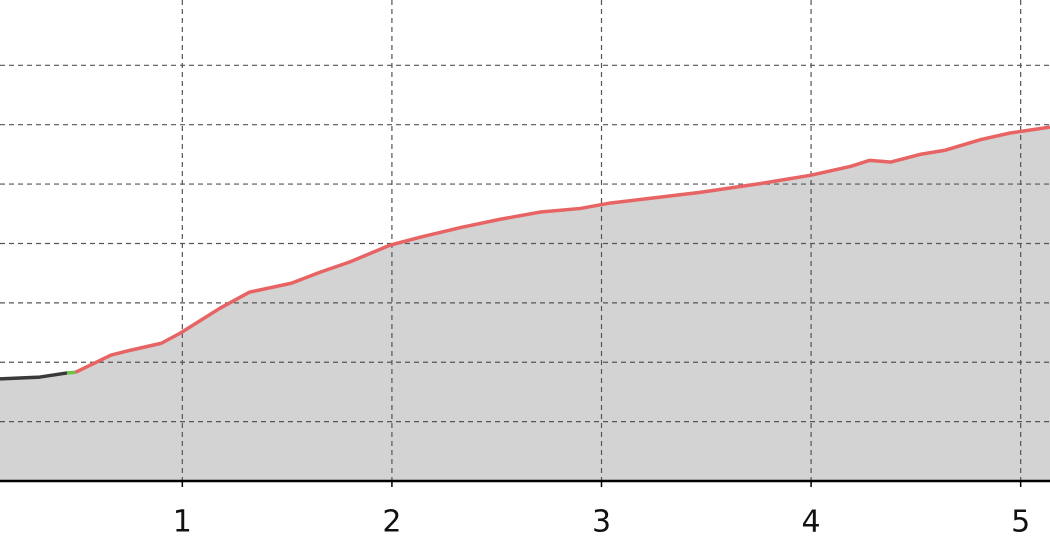 This screenshot has width=1050, height=560. I want to click on x-tick-label: 4, so click(811, 522).